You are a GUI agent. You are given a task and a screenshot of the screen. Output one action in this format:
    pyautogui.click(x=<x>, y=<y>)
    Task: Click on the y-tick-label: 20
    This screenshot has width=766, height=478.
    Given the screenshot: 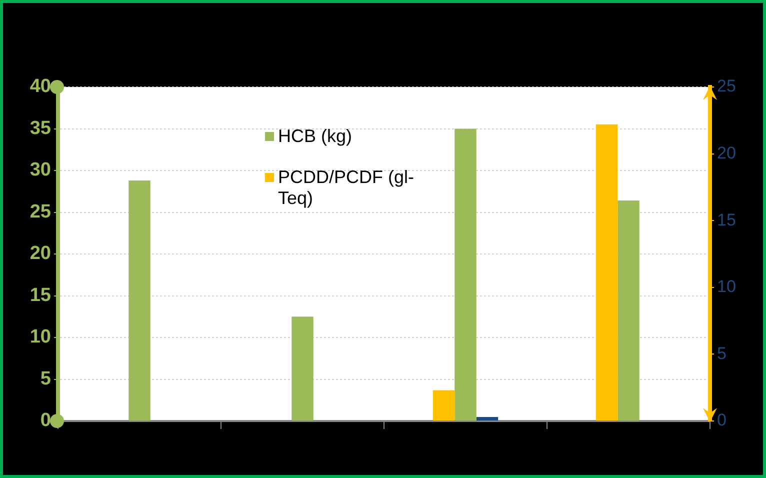 What is the action you would take?
    pyautogui.click(x=40, y=253)
    